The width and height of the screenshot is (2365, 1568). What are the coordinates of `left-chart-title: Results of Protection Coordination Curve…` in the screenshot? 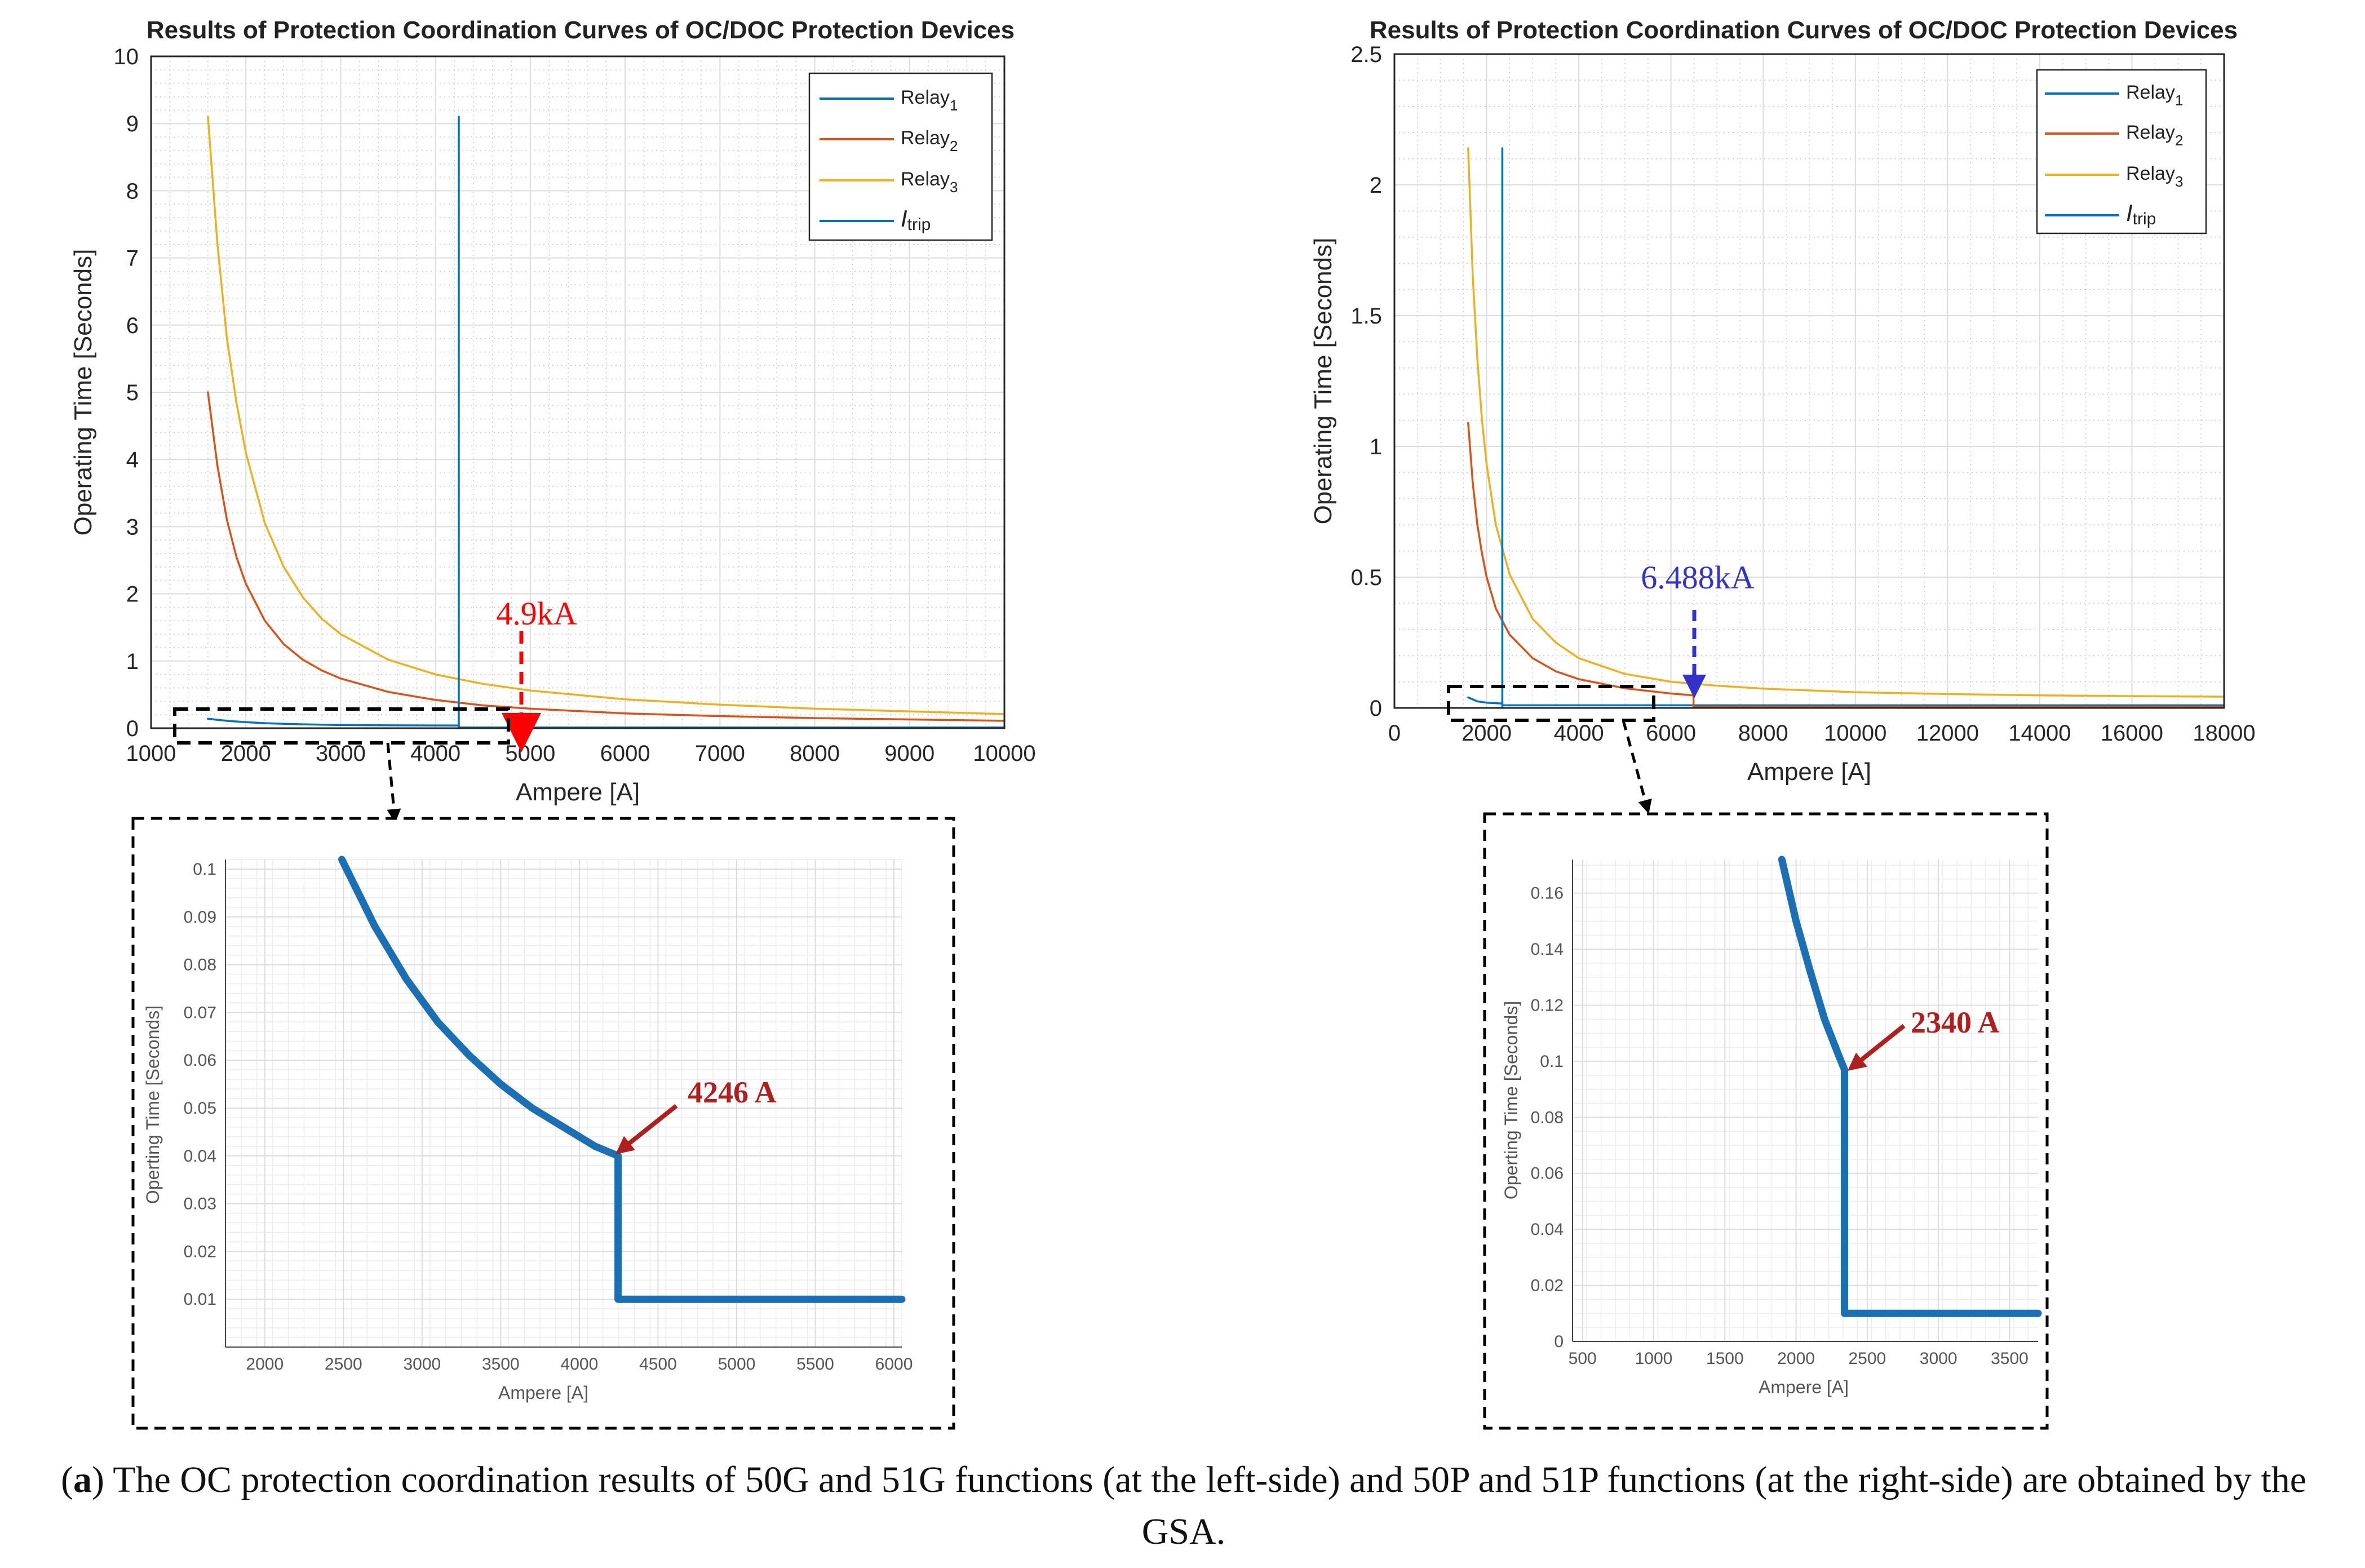 It's located at (581, 30).